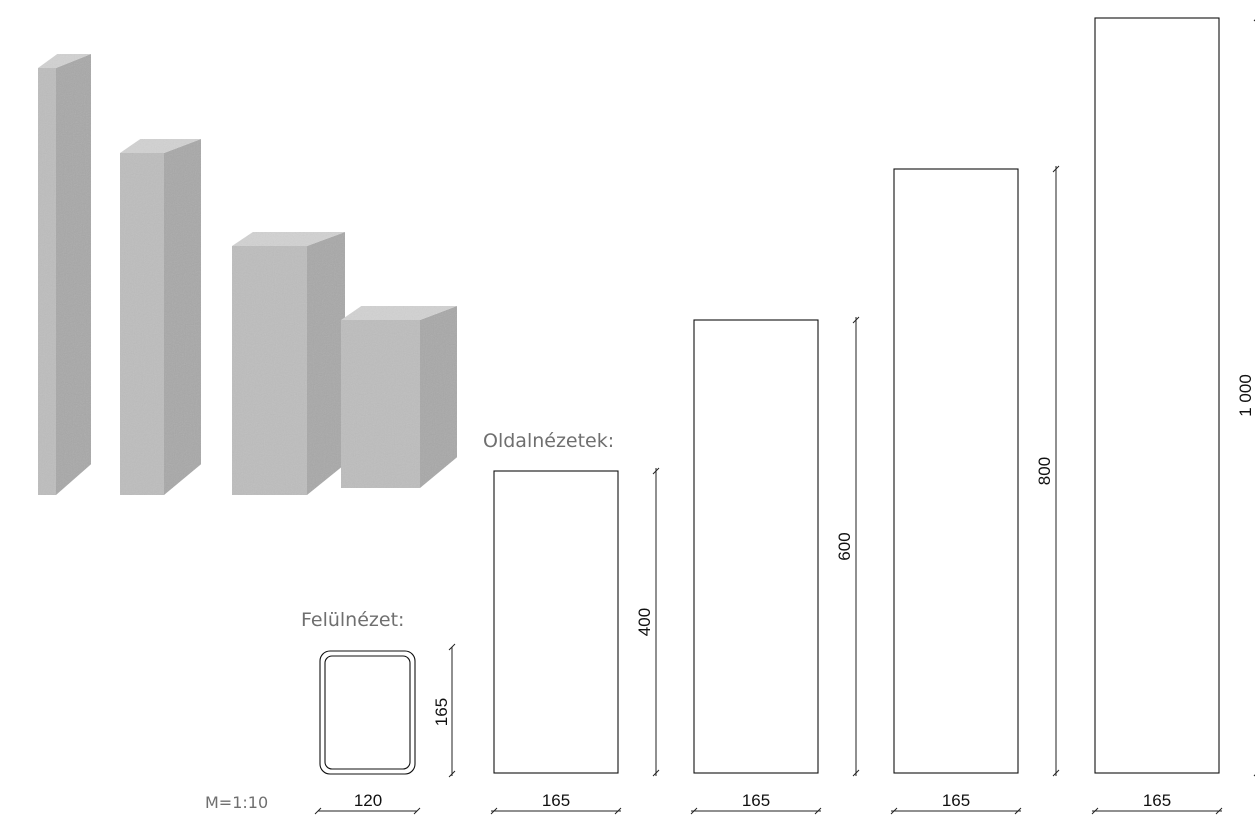 The height and width of the screenshot is (815, 1255). Describe the element at coordinates (844, 546) in the screenshot. I see `height-dim-label: 600` at that location.